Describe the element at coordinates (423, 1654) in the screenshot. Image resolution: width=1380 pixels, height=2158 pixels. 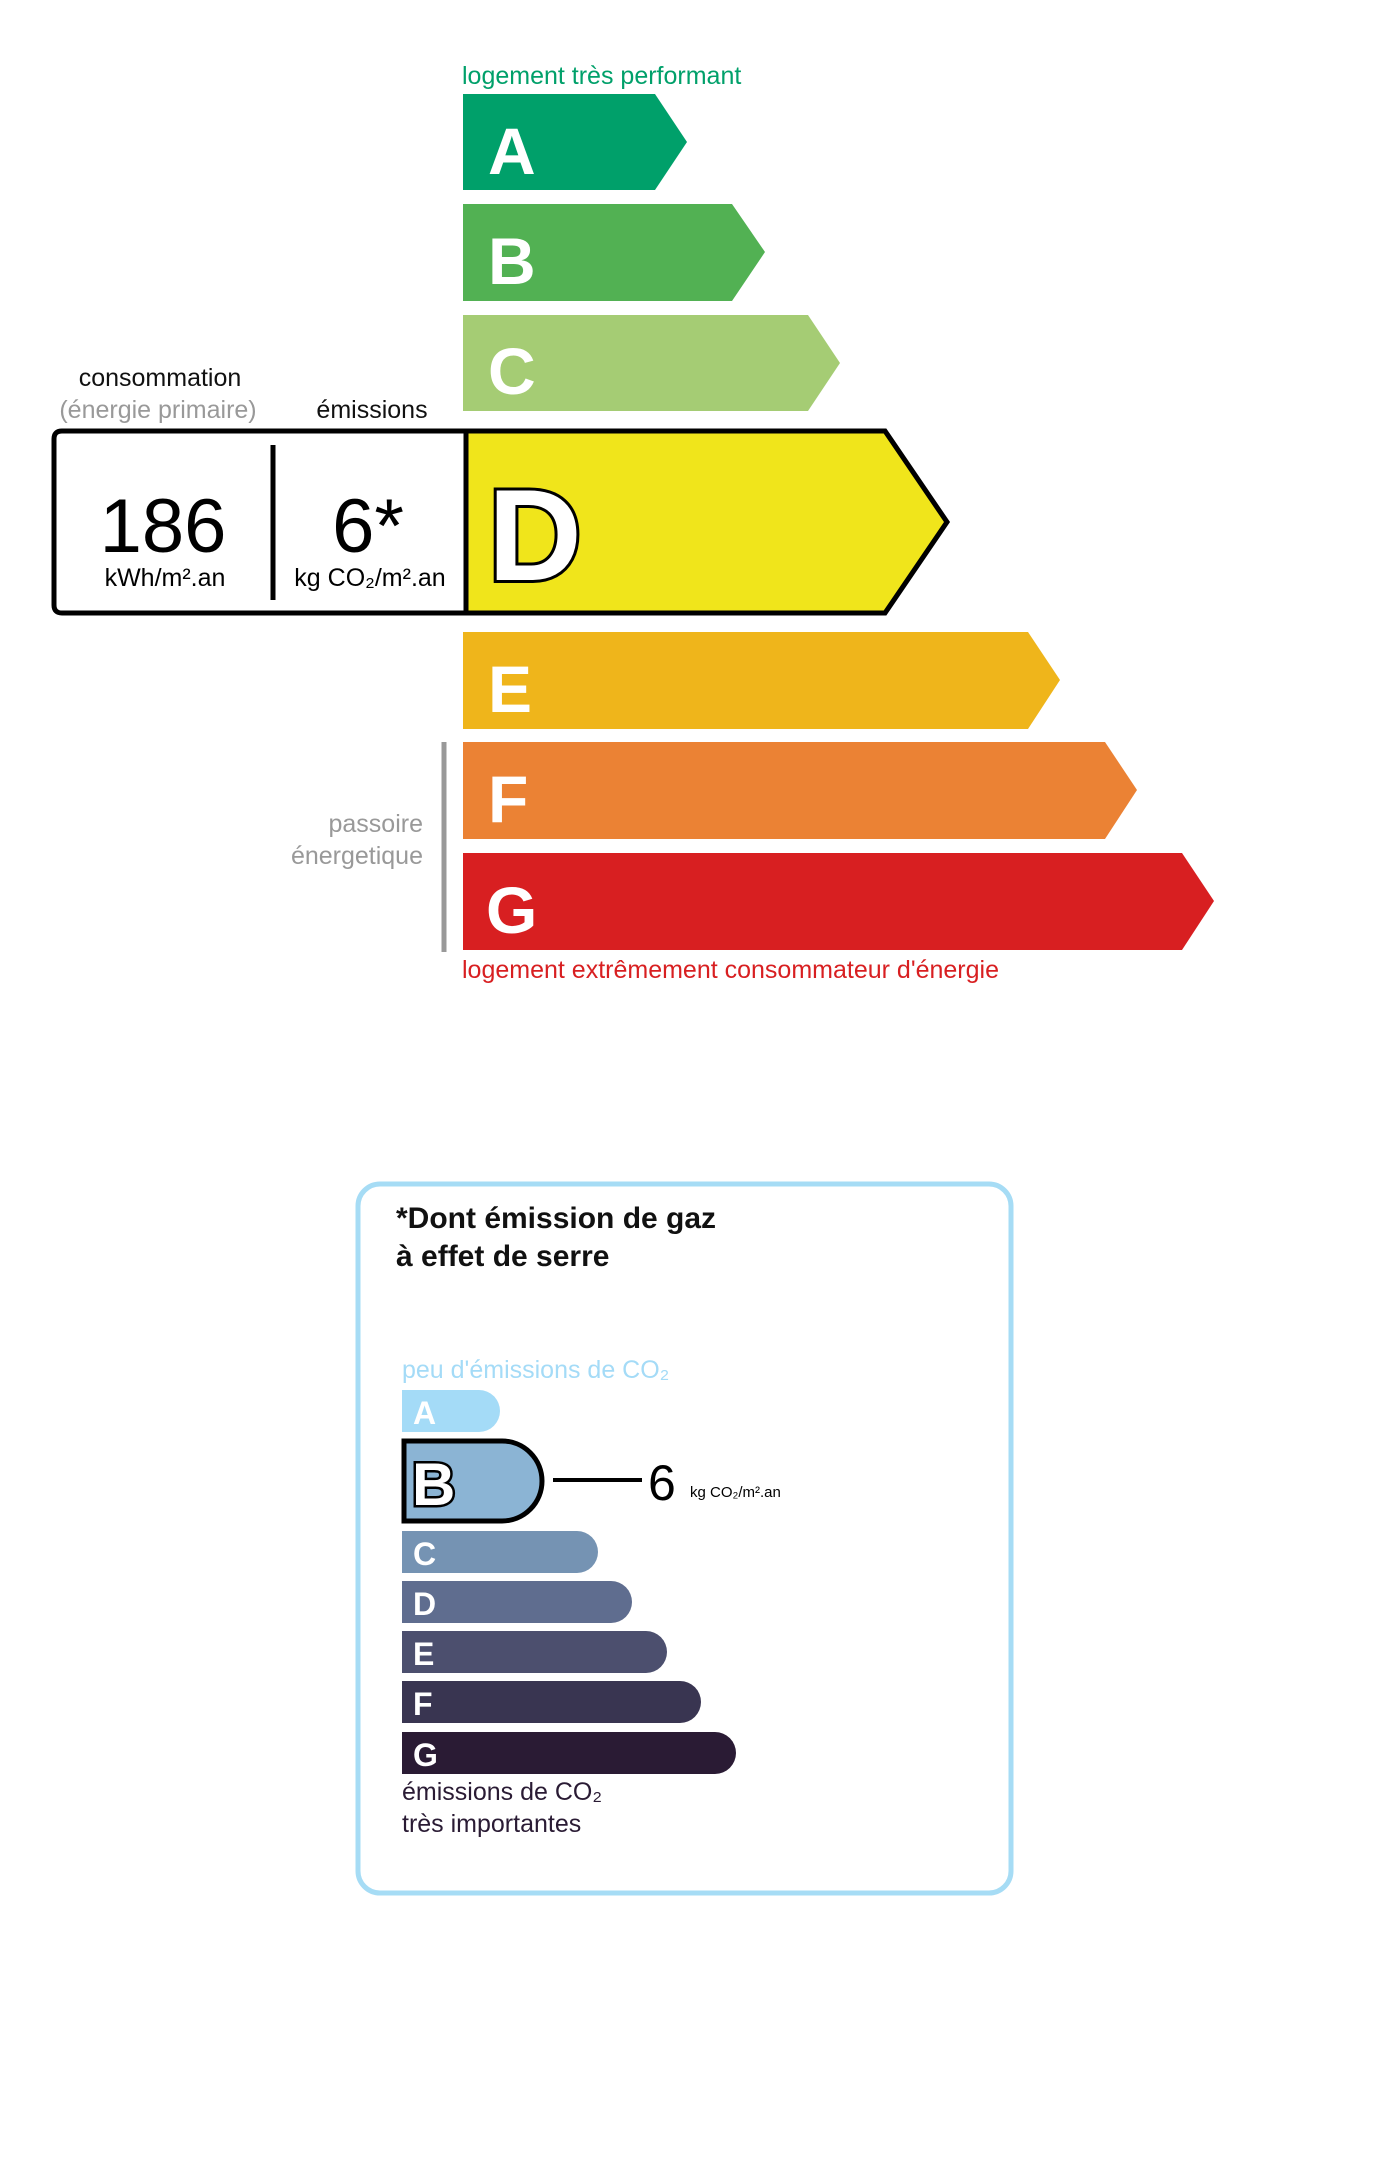
I see `ghg-class-e-letter: E` at that location.